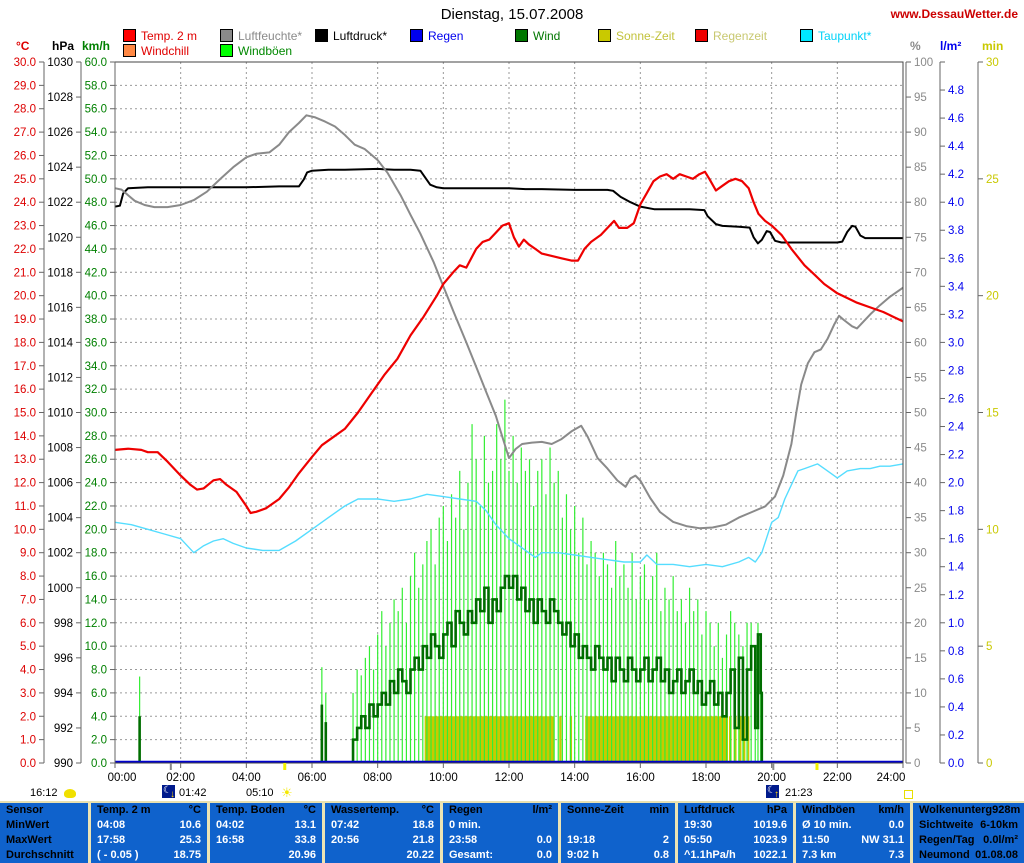  I want to click on svg-text: 25, so click(920, 589).